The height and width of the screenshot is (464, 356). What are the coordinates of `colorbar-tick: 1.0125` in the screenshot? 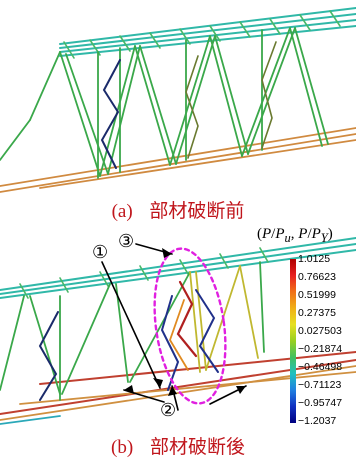 It's located at (314, 259).